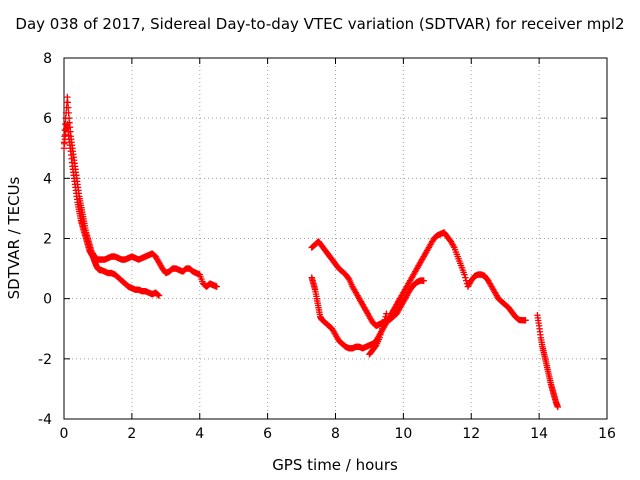 The image size is (640, 480). What do you see at coordinates (131, 434) in the screenshot?
I see `x-tick-label: 2` at bounding box center [131, 434].